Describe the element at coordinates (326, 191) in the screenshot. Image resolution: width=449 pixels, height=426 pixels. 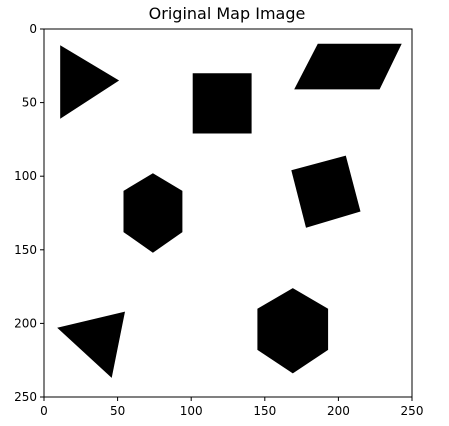
I see `shape-square-middle-right` at that location.